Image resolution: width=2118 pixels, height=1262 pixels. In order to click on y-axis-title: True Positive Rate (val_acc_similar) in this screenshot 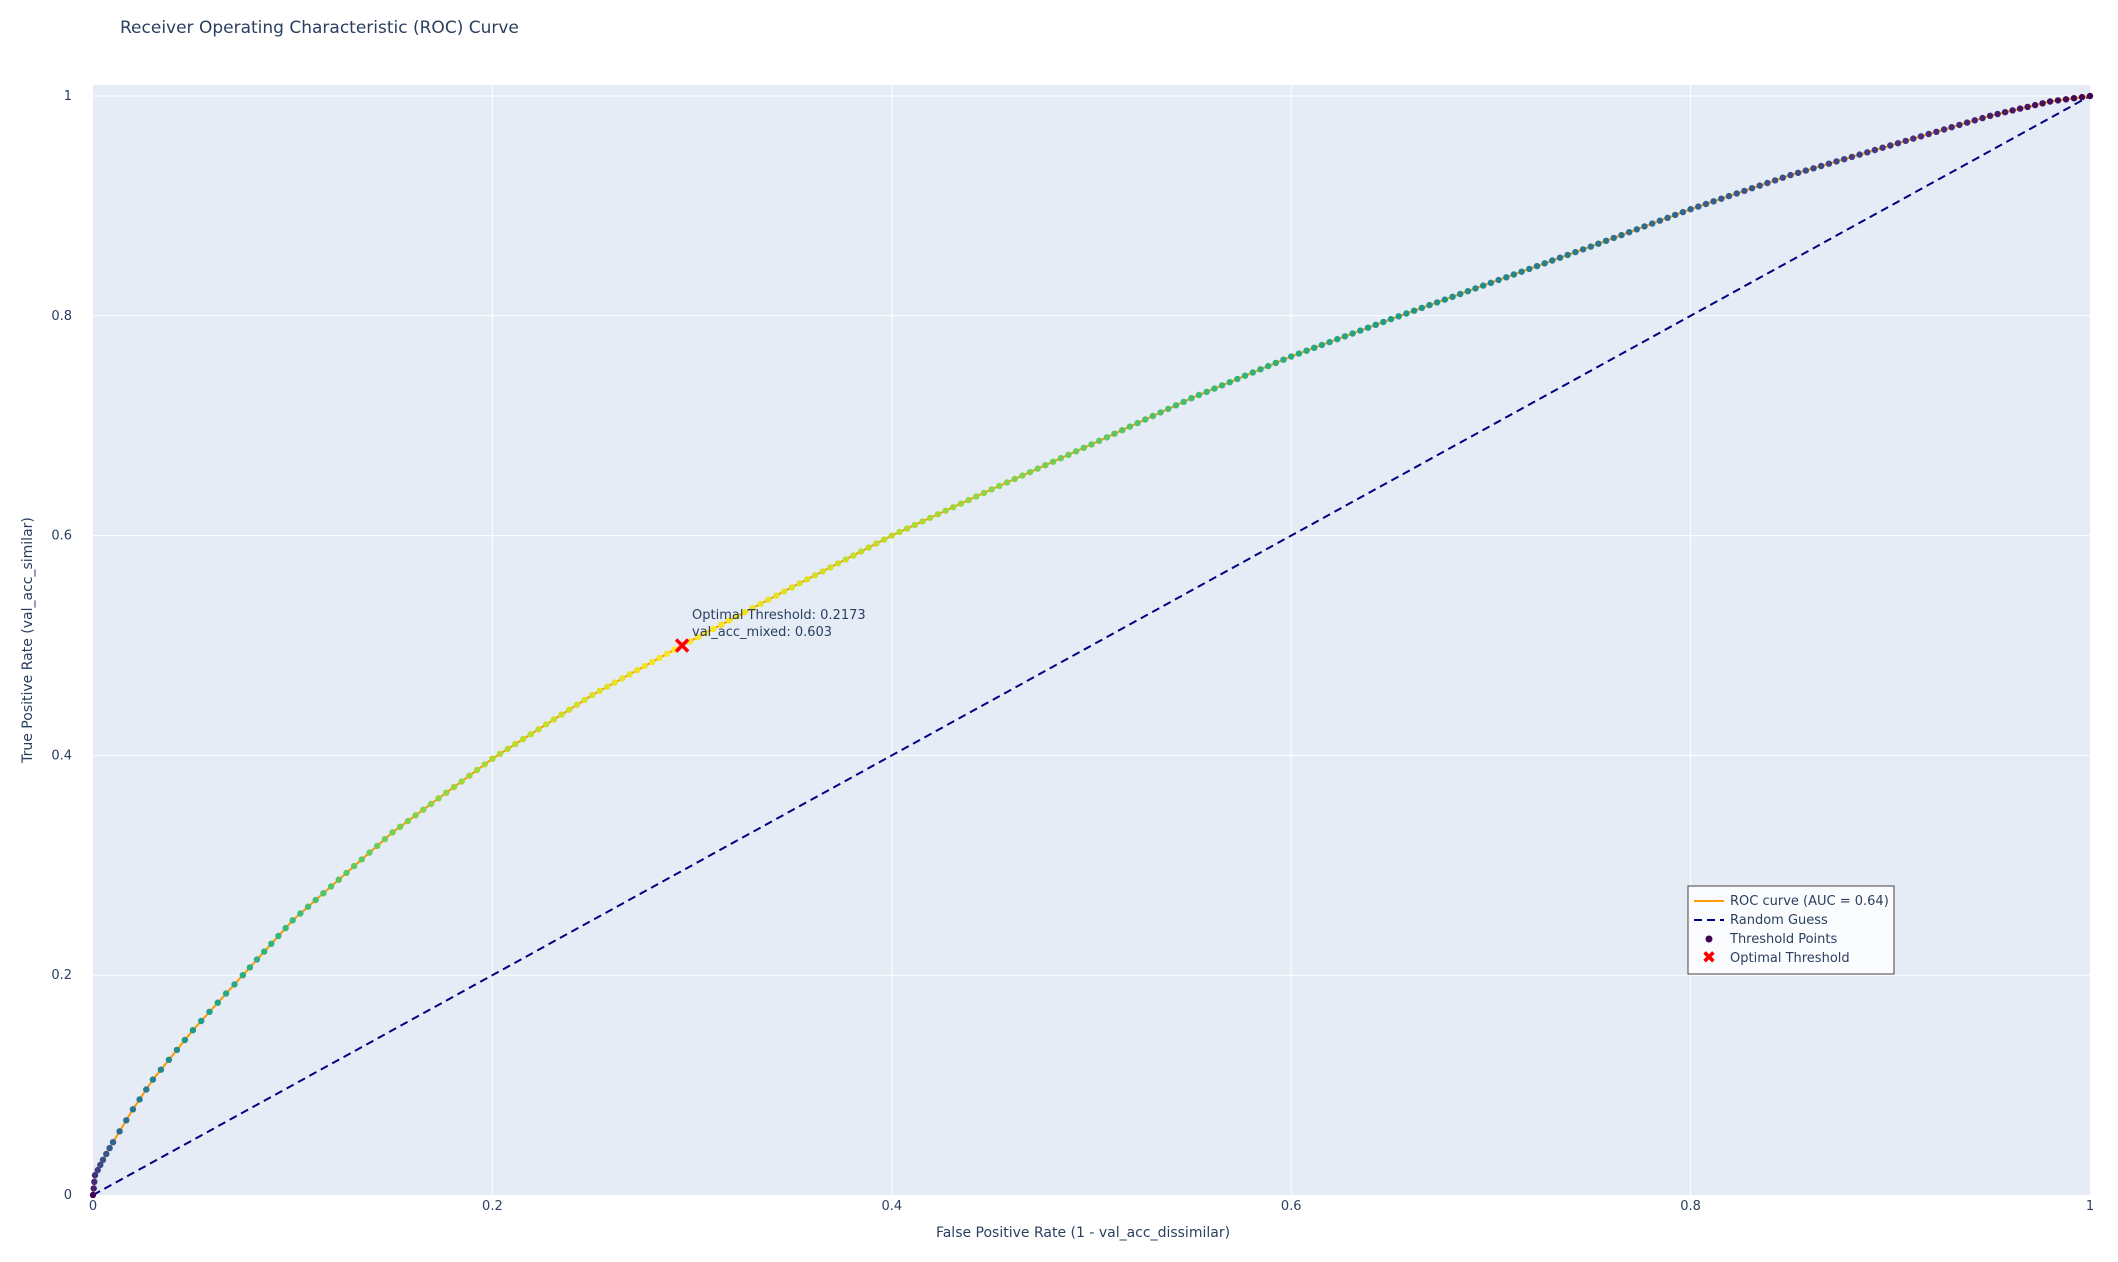, I will do `click(28, 640)`.